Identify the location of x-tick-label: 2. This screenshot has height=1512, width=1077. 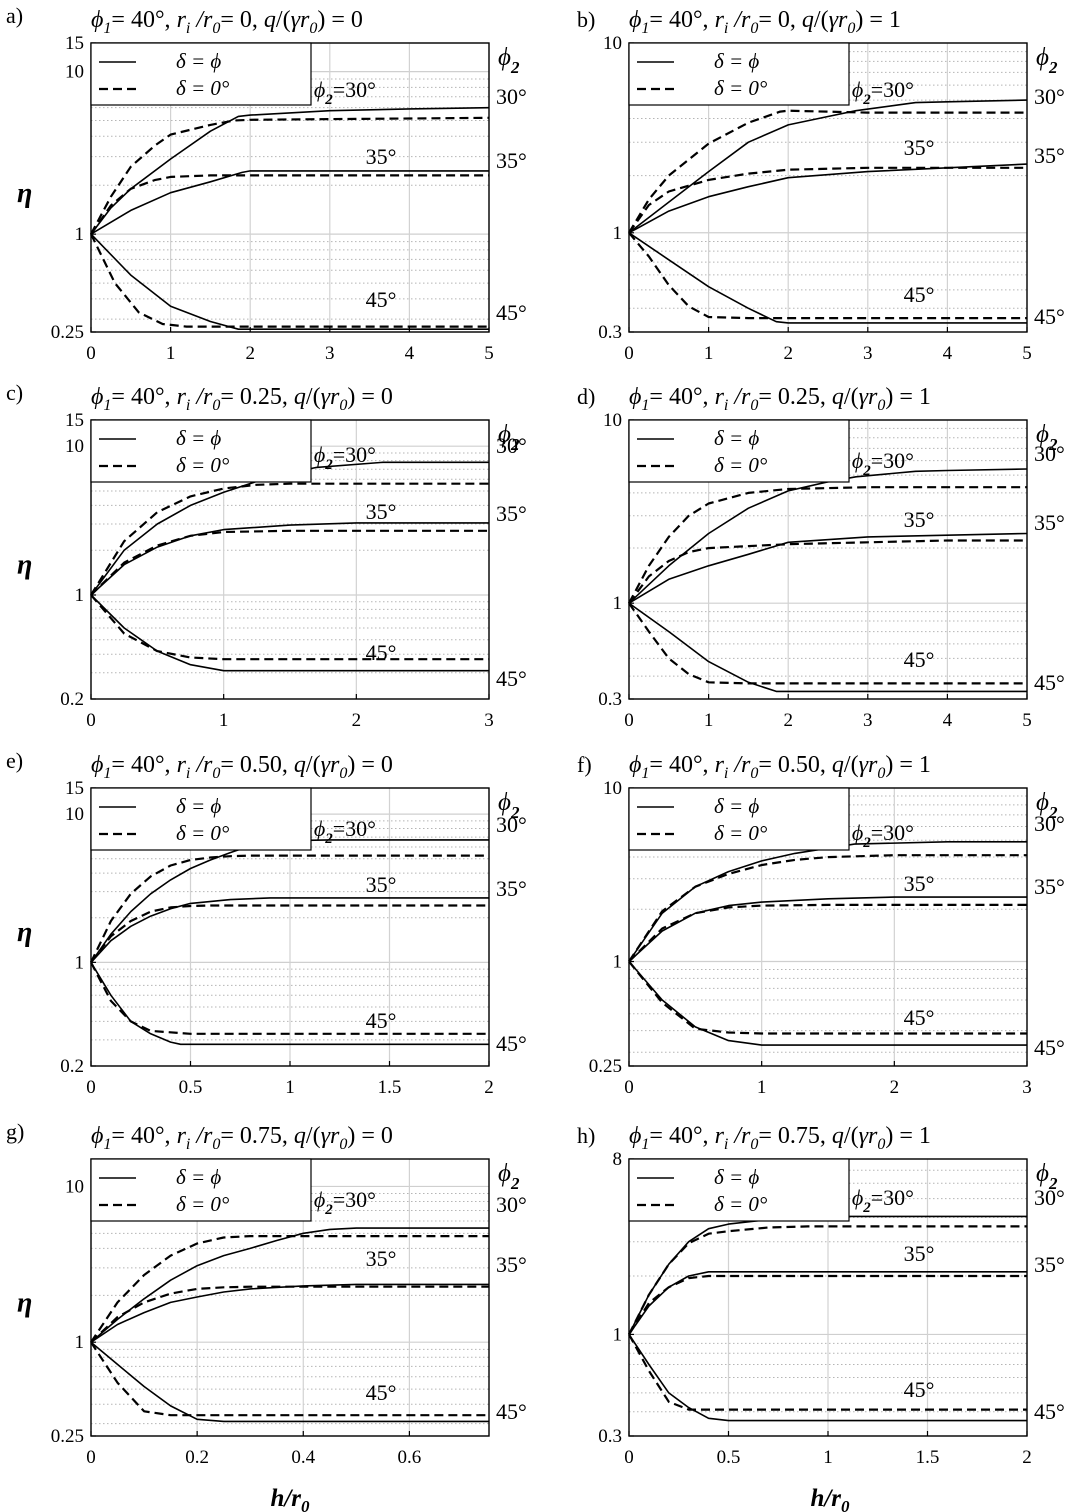
(357, 720).